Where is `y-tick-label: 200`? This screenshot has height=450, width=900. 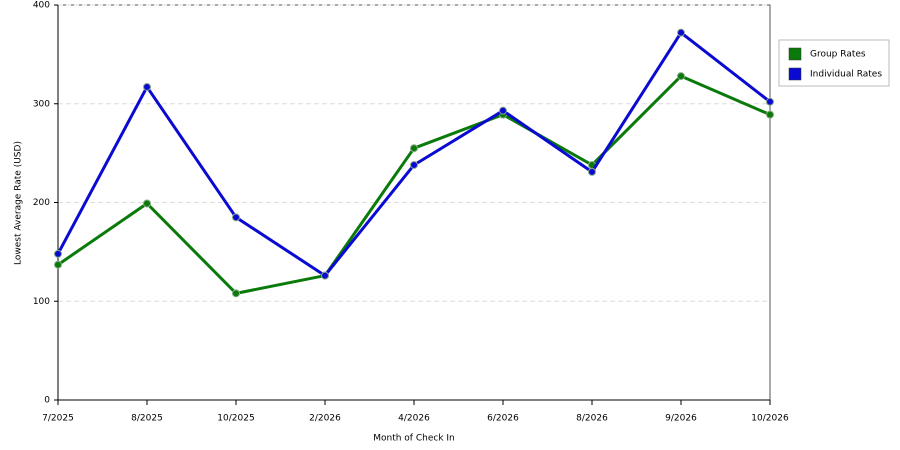
y-tick-label: 200 is located at coordinates (41, 203).